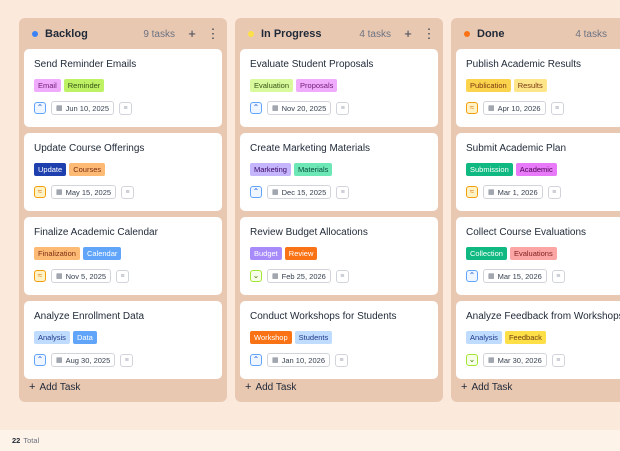 The image size is (620, 451). Describe the element at coordinates (513, 192) in the screenshot. I see `due-date: ▦ Mar 1, 2026` at that location.